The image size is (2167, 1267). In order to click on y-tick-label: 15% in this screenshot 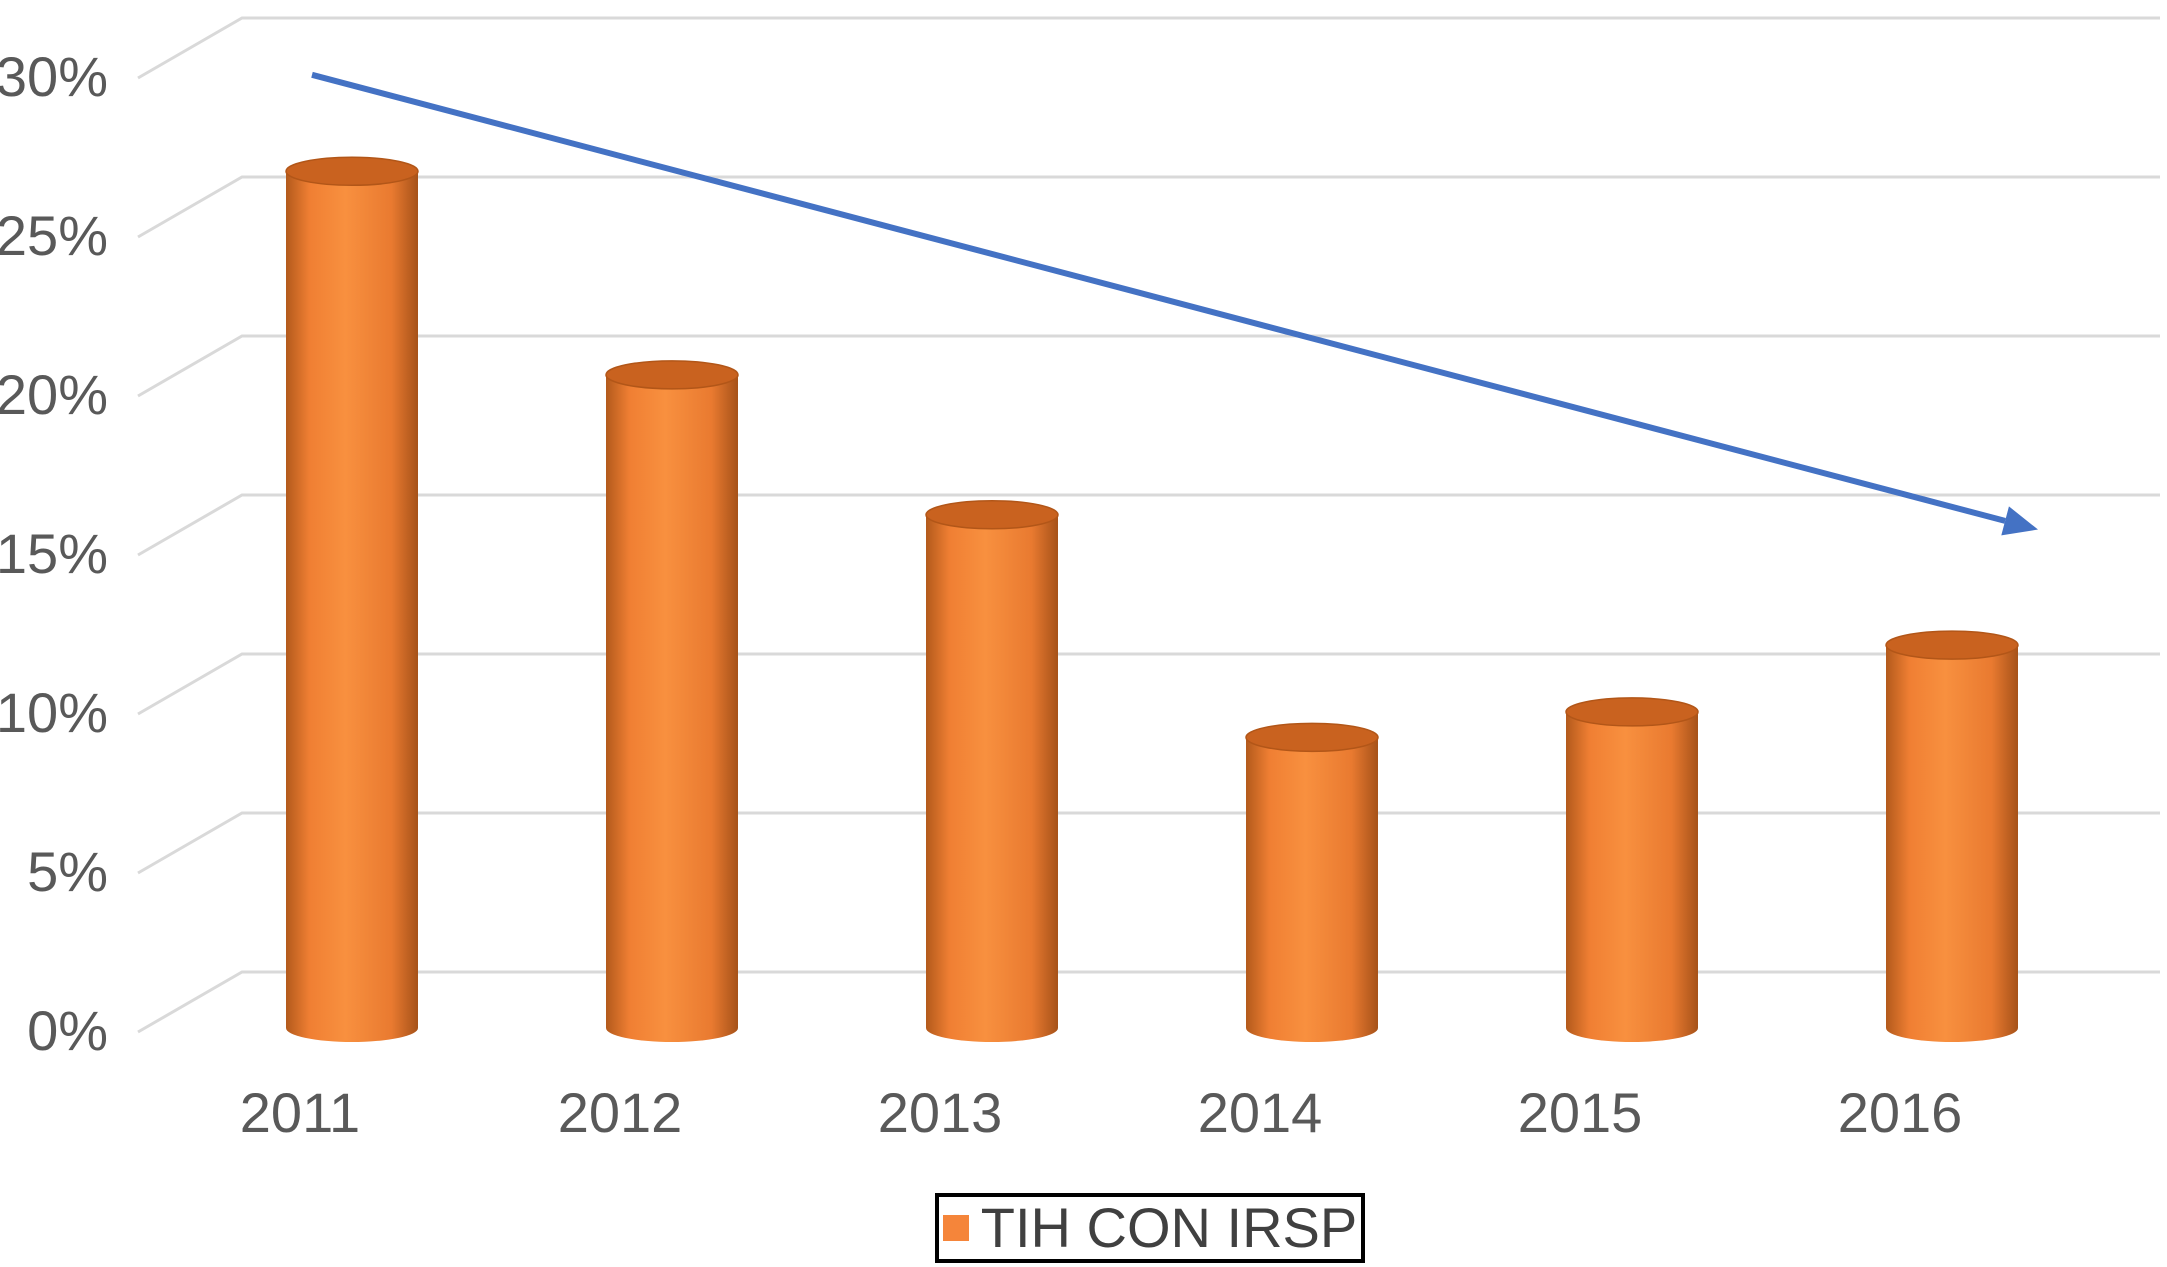, I will do `click(54, 553)`.